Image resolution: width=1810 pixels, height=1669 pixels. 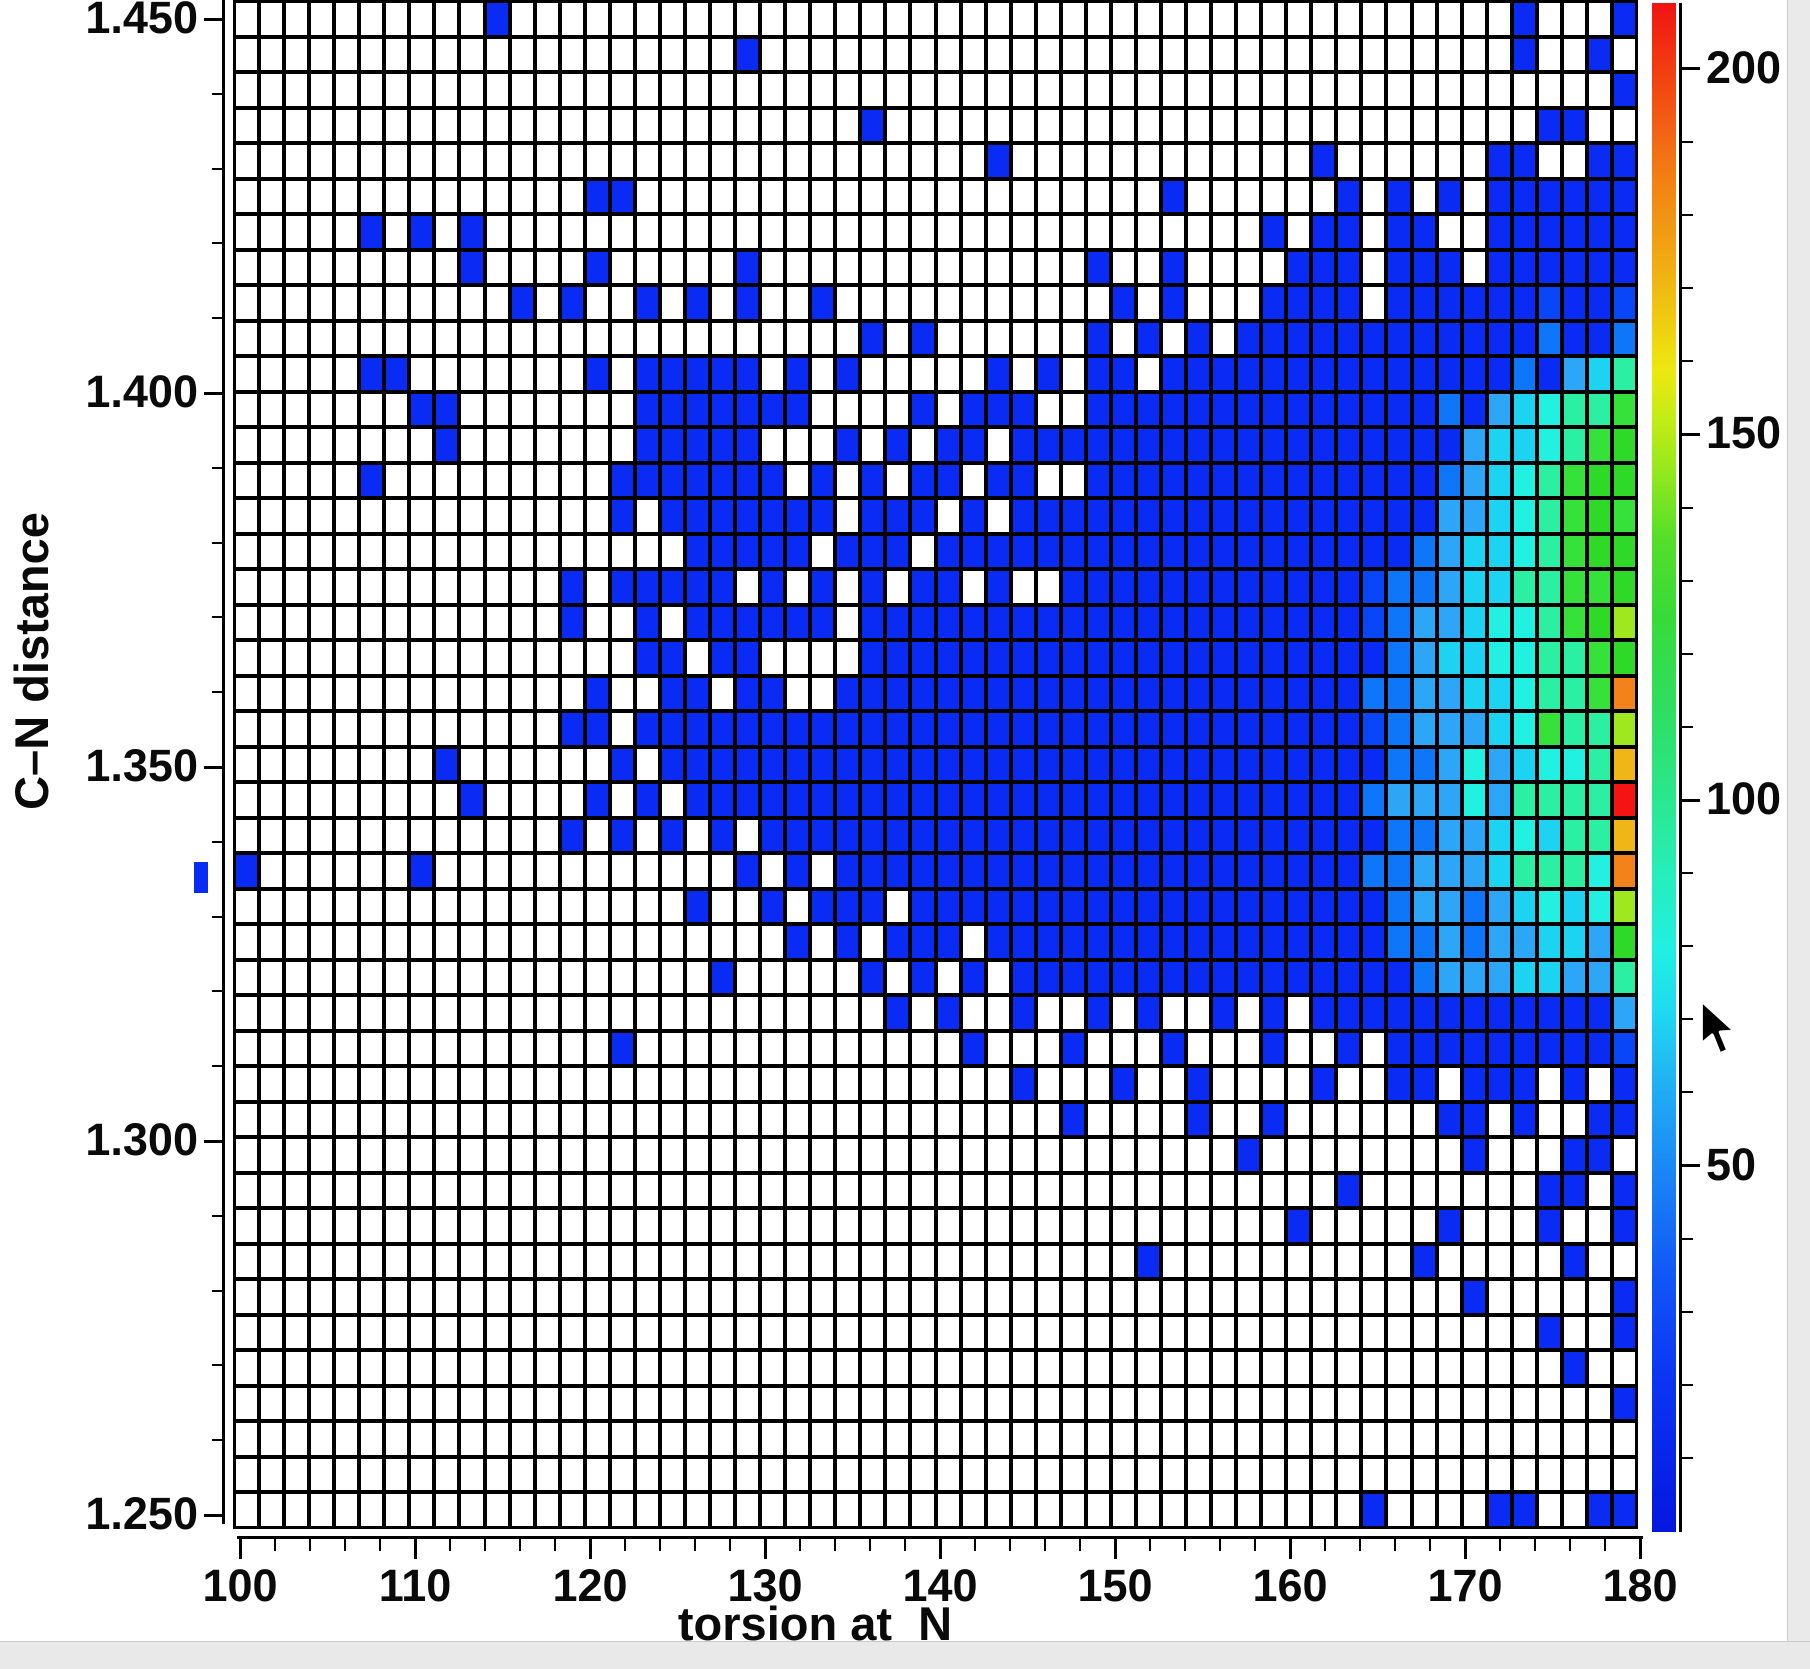 What do you see at coordinates (905, 1655) in the screenshot?
I see `bottom-window-strip` at bounding box center [905, 1655].